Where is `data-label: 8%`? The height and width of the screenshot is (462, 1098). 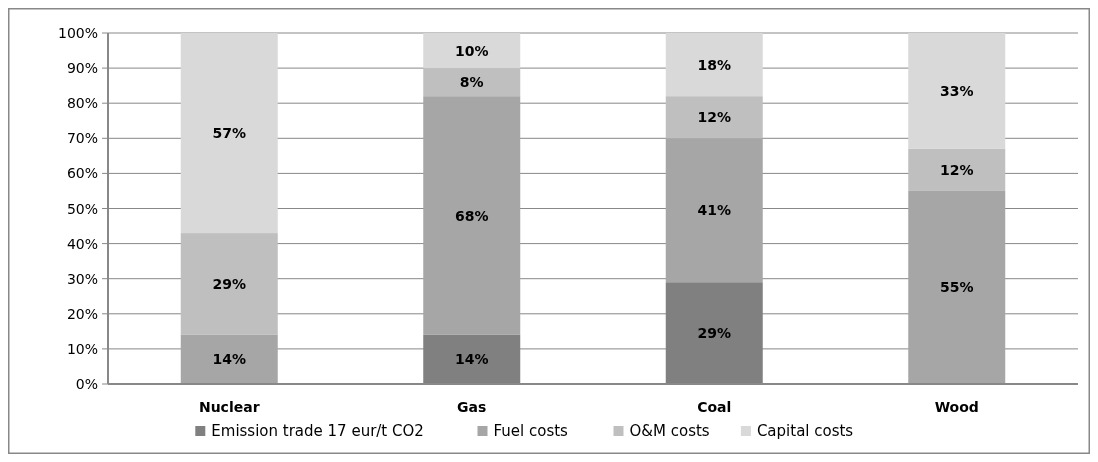 data-label: 8% is located at coordinates (471, 82).